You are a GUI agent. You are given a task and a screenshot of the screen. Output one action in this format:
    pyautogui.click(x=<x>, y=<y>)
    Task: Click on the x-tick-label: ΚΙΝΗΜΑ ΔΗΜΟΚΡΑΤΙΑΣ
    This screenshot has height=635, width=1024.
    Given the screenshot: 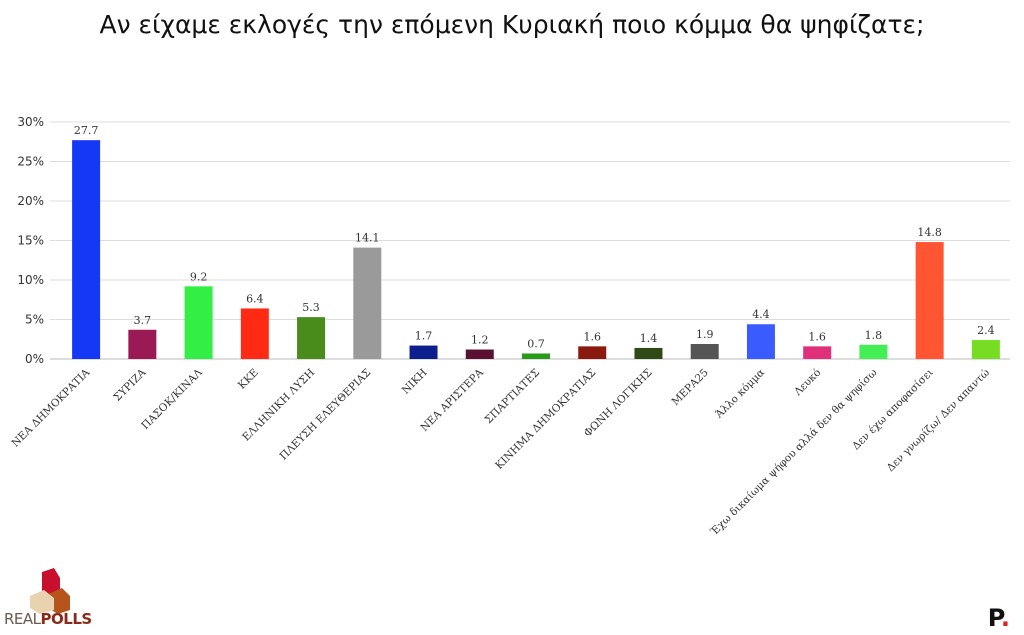 What is the action you would take?
    pyautogui.click(x=545, y=419)
    